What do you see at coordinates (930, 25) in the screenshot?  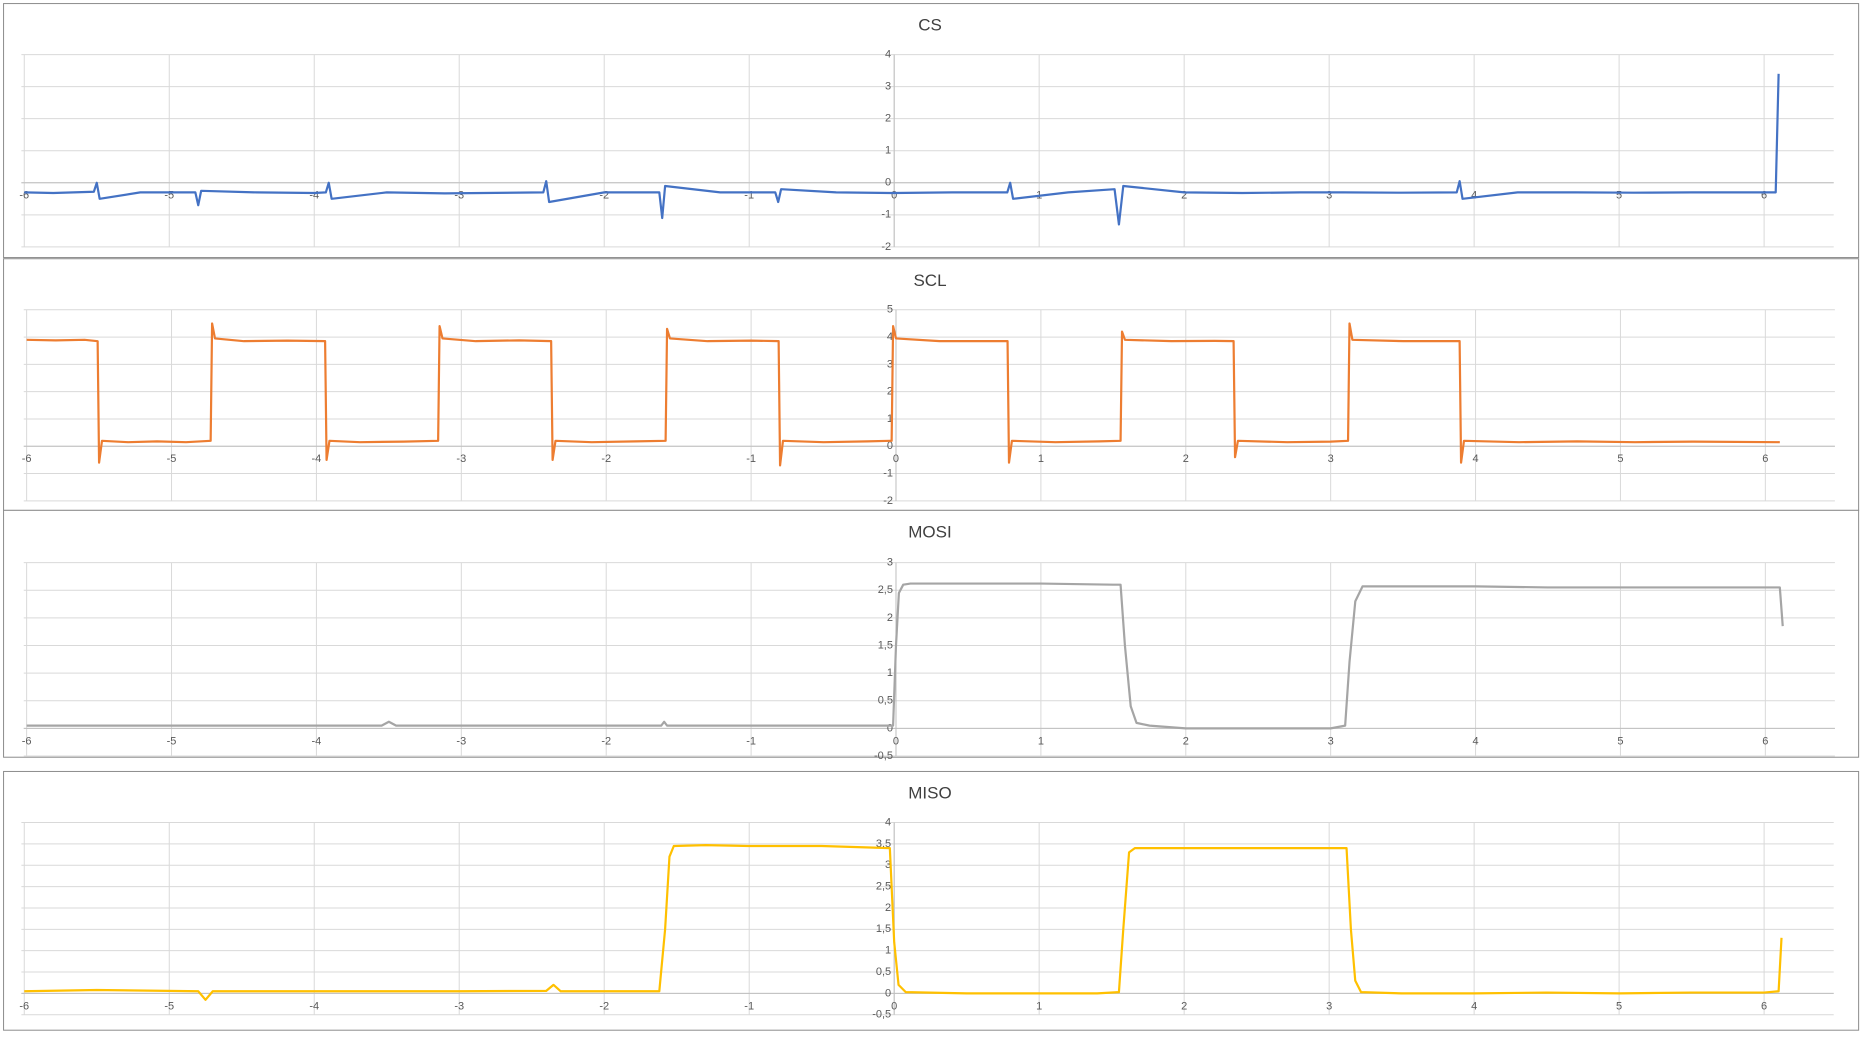 I see `chart-title: CS` at bounding box center [930, 25].